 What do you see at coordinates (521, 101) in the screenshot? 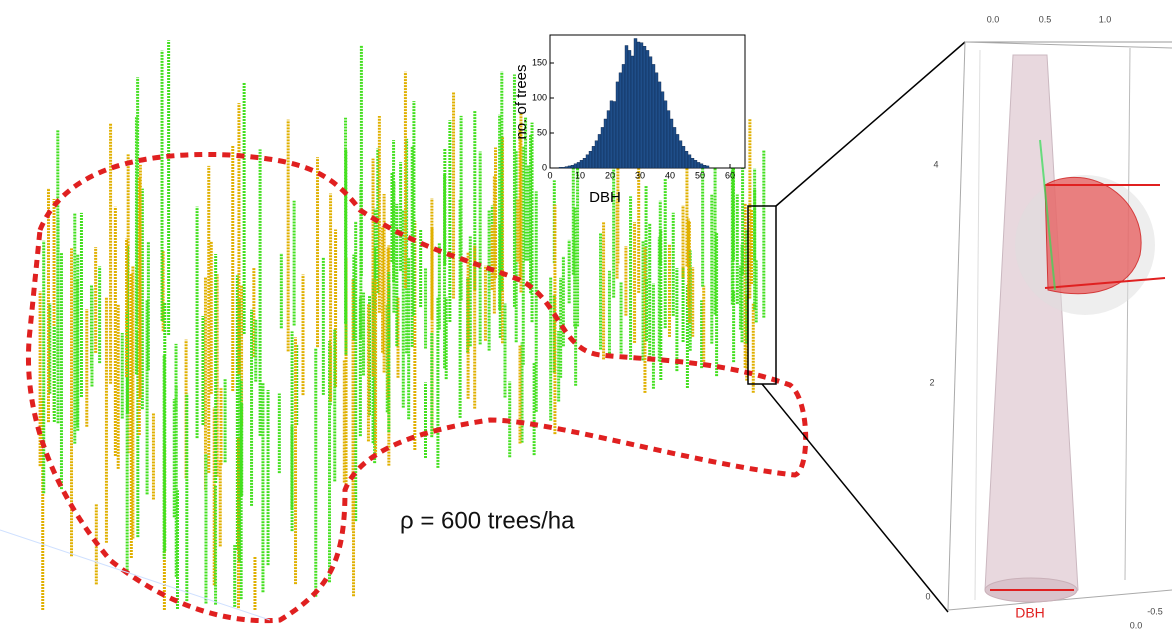
I see `y-axis-label: no. of trees` at bounding box center [521, 101].